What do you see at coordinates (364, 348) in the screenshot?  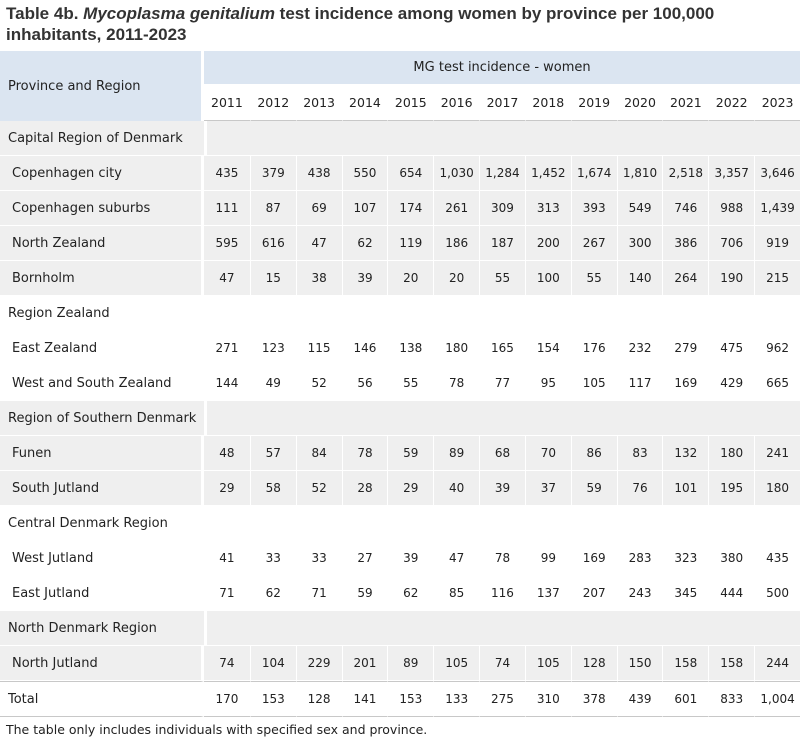 I see `incidence-value: 146` at bounding box center [364, 348].